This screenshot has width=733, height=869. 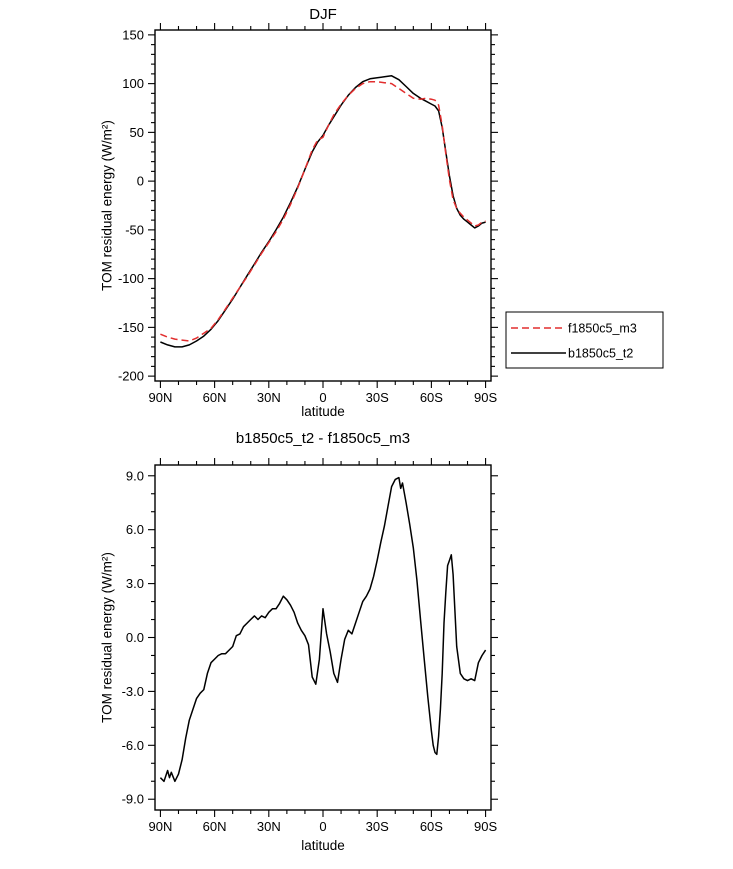 I want to click on chart-title-difference: b1850c5_t2 - f1850c5_m3, so click(x=323, y=438).